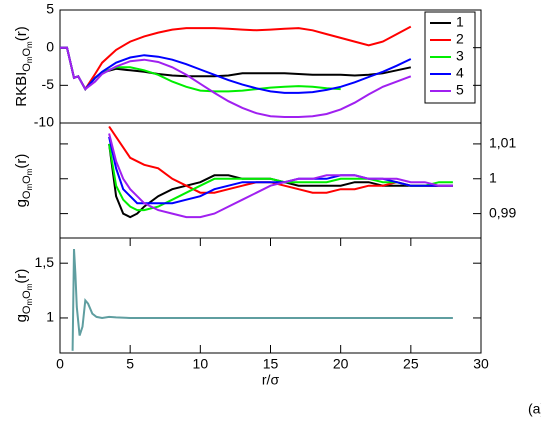 This screenshot has height=423, width=541. What do you see at coordinates (450, 57) in the screenshot?
I see `legend-box` at bounding box center [450, 57].